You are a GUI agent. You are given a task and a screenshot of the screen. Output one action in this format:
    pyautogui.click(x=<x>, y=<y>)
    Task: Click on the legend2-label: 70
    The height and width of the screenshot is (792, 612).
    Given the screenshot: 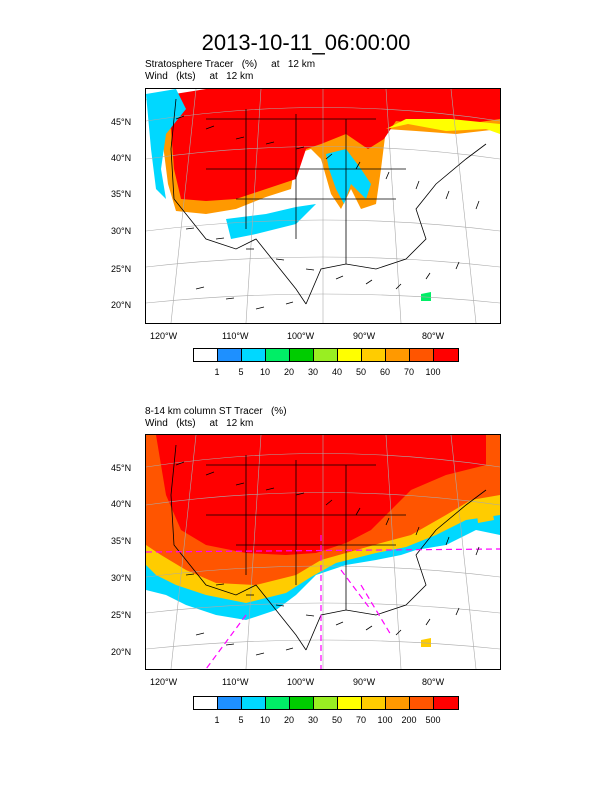 What is the action you would take?
    pyautogui.click(x=360, y=720)
    